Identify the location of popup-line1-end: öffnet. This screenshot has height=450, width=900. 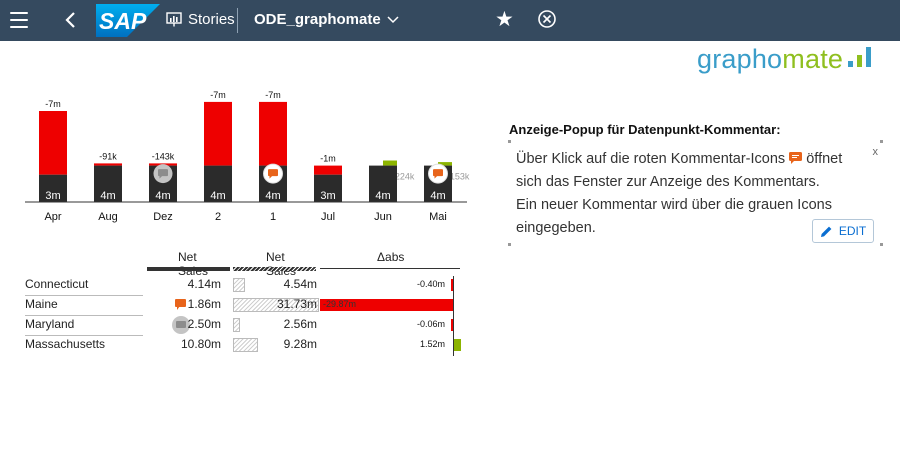
(822, 159).